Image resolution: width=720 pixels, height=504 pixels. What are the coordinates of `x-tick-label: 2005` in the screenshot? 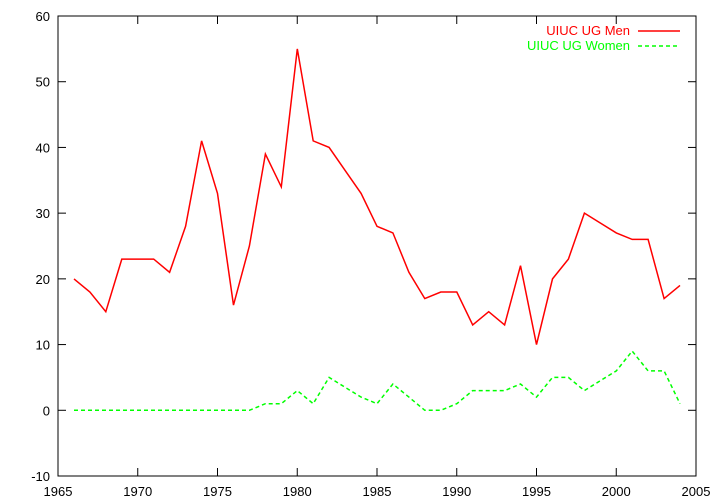 It's located at (696, 491).